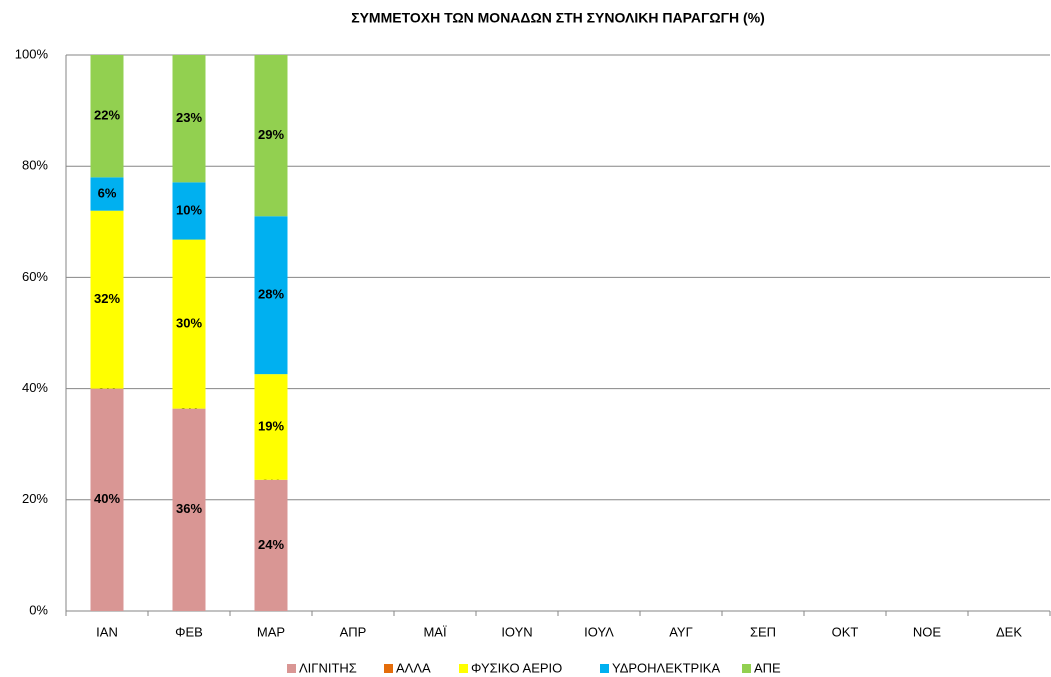  Describe the element at coordinates (927, 631) in the screenshot. I see `x-tick-label: ΝΟΕ` at that location.